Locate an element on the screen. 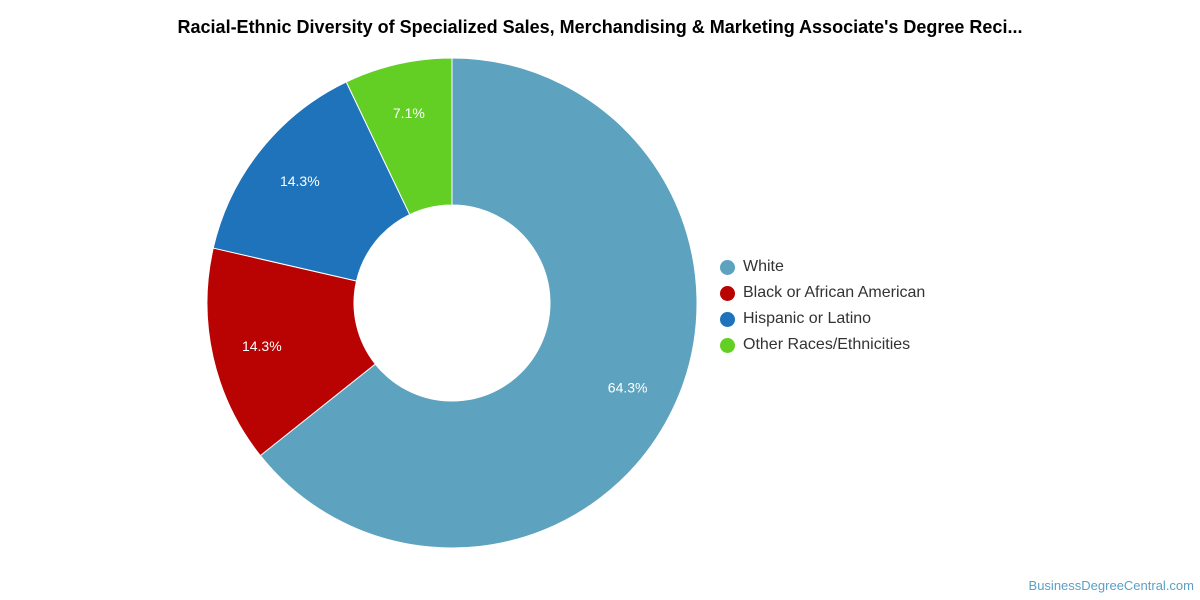 This screenshot has width=1200, height=600. legend-swatch-white is located at coordinates (727, 267).